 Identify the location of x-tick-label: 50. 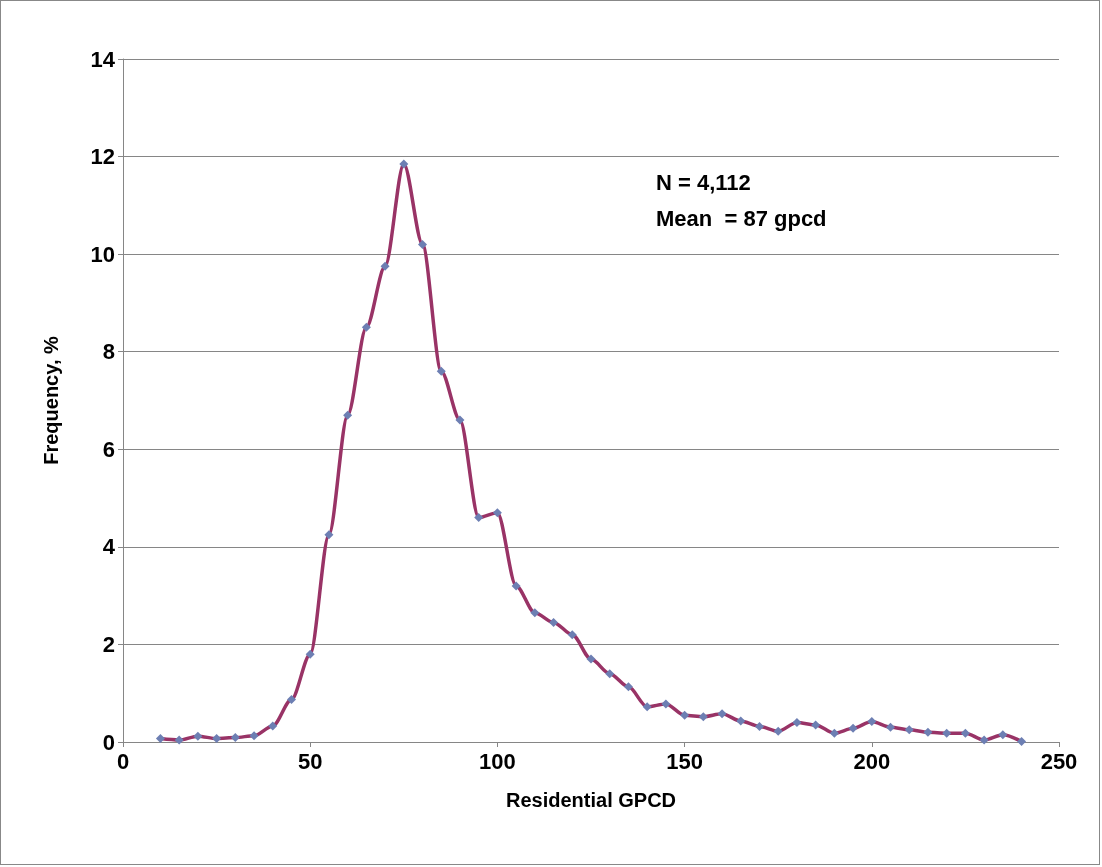
(310, 761).